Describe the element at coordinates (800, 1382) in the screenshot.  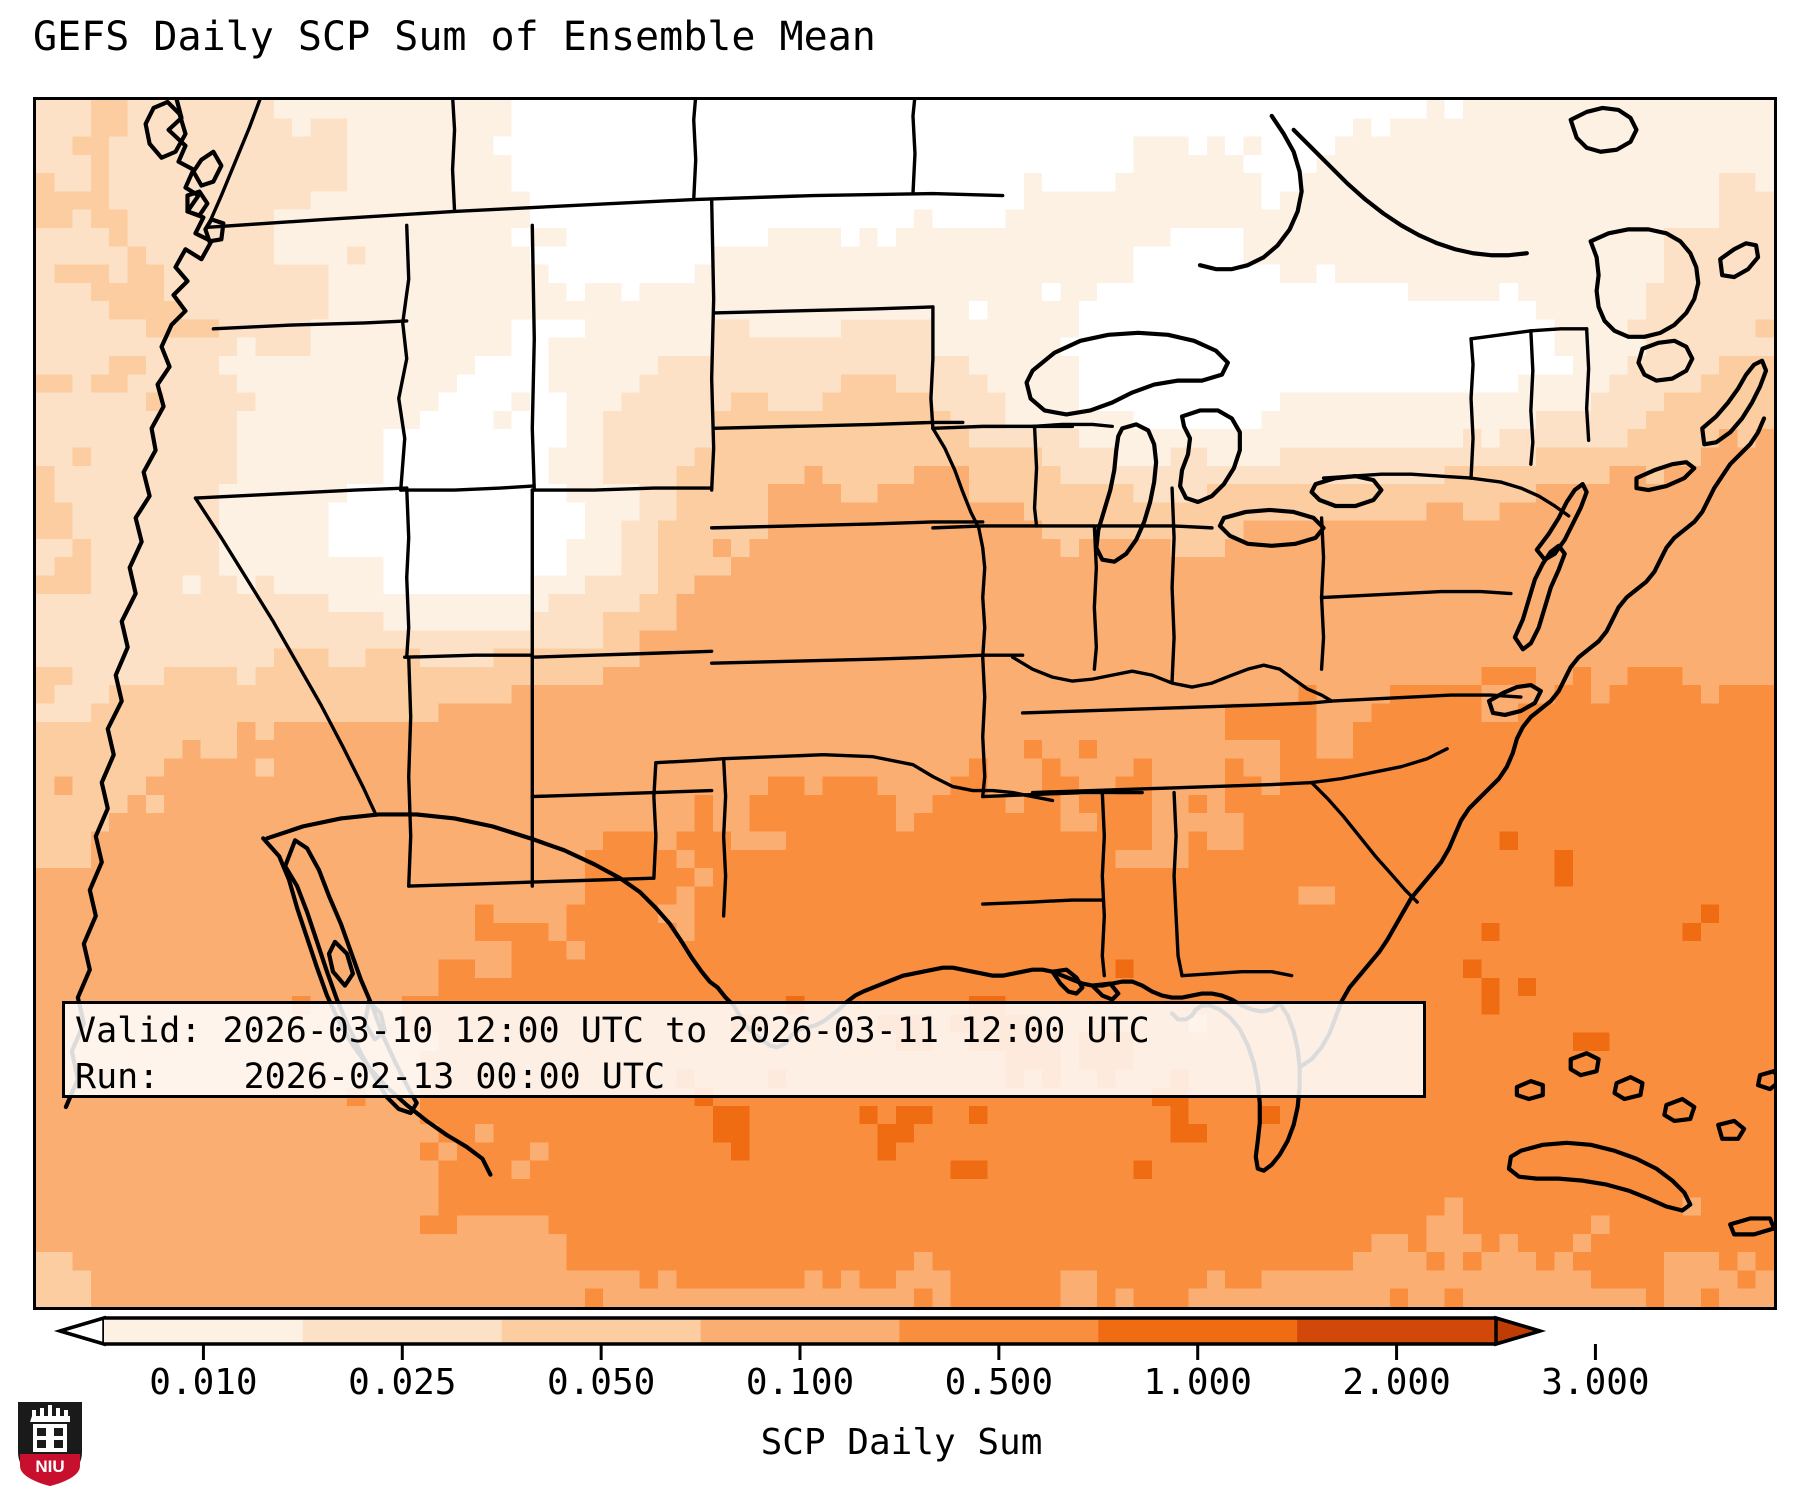
I see `colorbar-tick-label: 0.100` at that location.